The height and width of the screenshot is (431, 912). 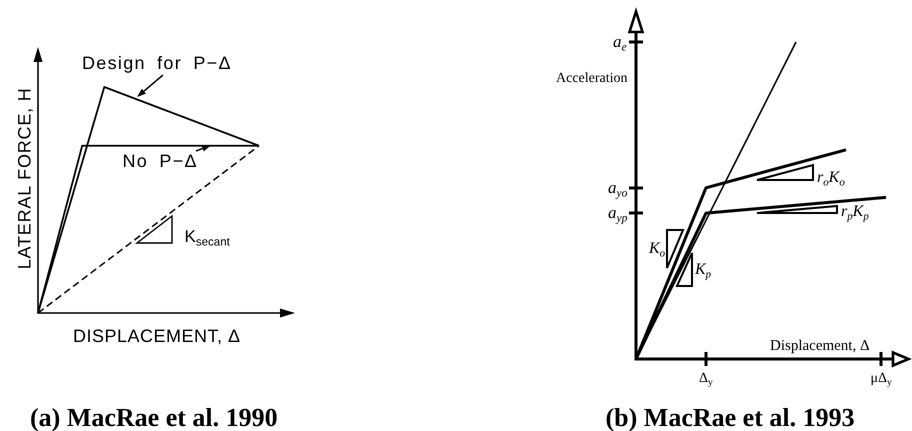 I want to click on legend-label: Design for P−Δ, so click(x=157, y=63).